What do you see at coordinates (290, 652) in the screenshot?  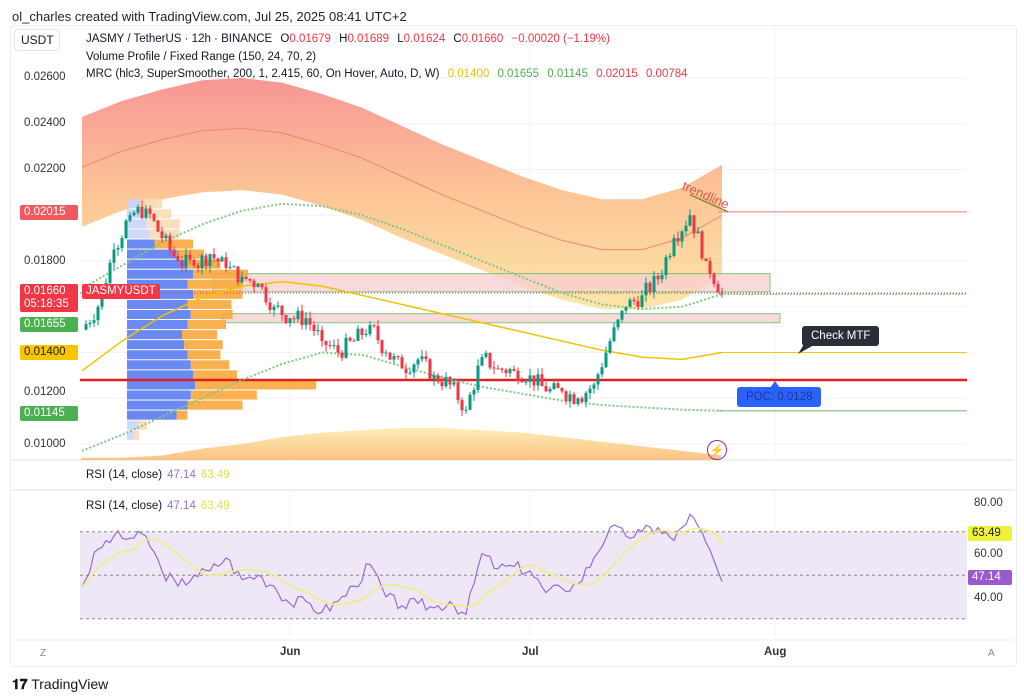 I see `time-tick: Jun` at bounding box center [290, 652].